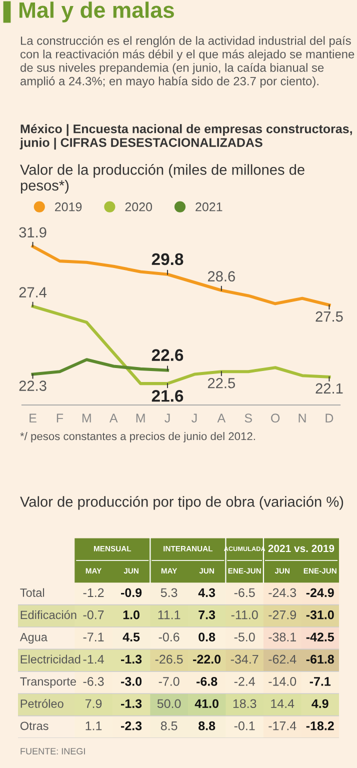 The width and height of the screenshot is (357, 768). Describe the element at coordinates (207, 615) in the screenshot. I see `data-label: 7.3` at that location.